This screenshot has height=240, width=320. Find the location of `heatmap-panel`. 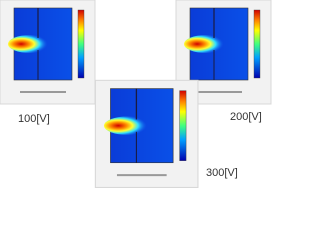

heatmap-panel is located at coordinates (48, 52).